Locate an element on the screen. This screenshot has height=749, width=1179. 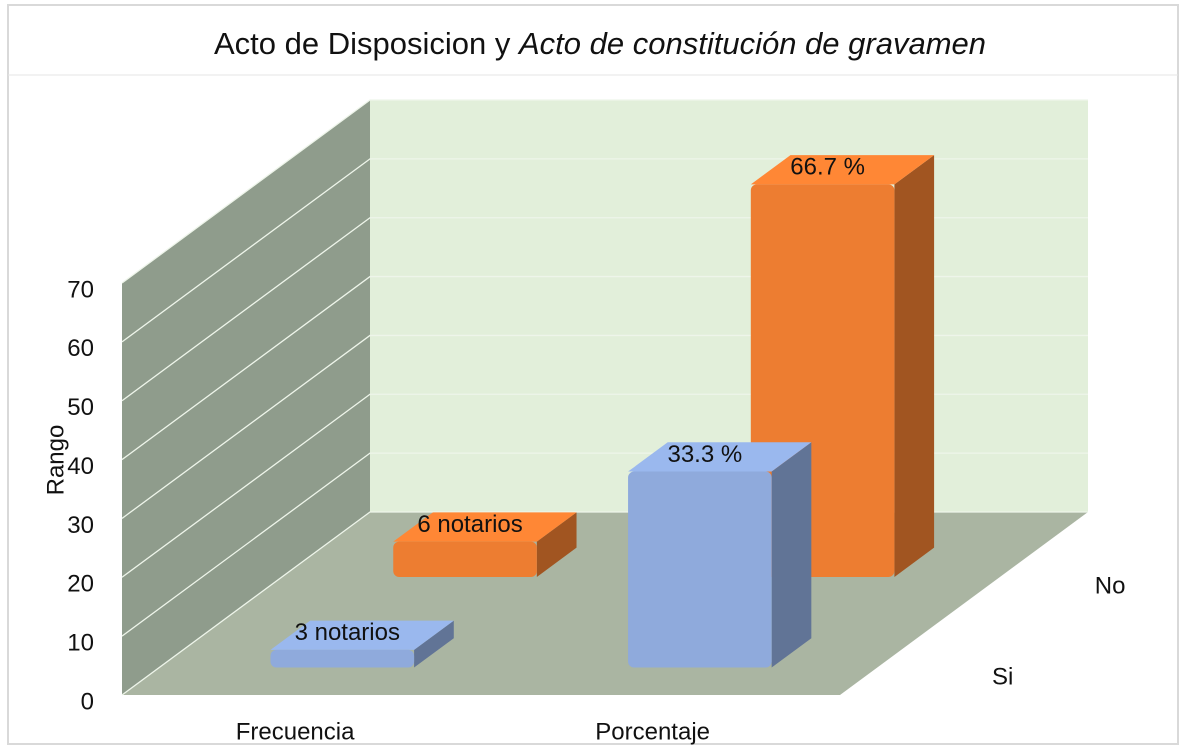
y-tick-label: 0 is located at coordinates (87, 701).